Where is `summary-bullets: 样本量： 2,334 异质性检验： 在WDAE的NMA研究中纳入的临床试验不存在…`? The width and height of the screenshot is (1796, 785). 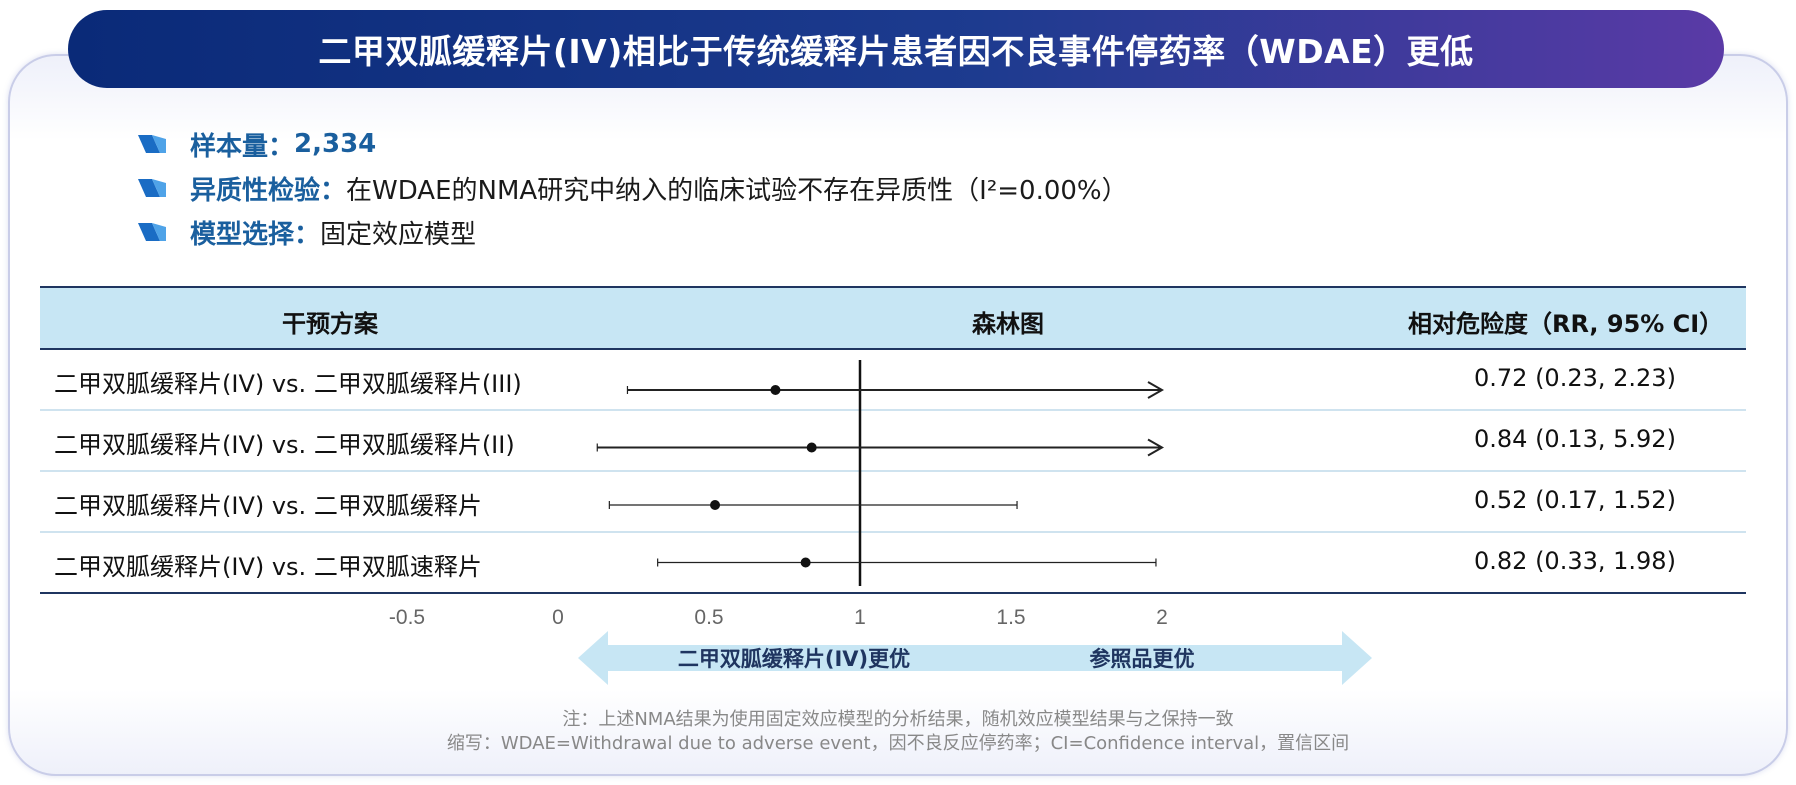 summary-bullets: 样本量： 2,334 异质性检验： 在WDAE的NMA研究中纳入的临床试验不存在… is located at coordinates (633, 188).